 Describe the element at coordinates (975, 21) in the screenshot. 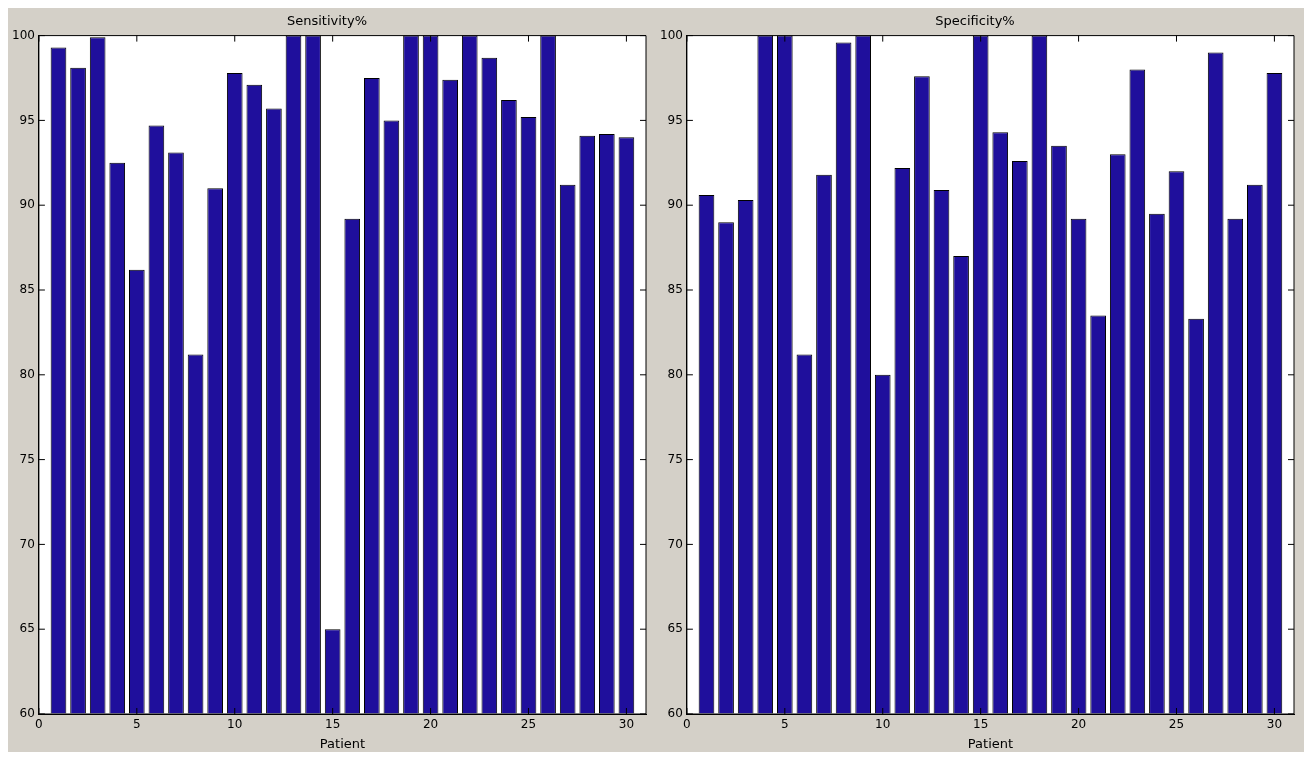

I see `chart-title: Specificity%` at that location.